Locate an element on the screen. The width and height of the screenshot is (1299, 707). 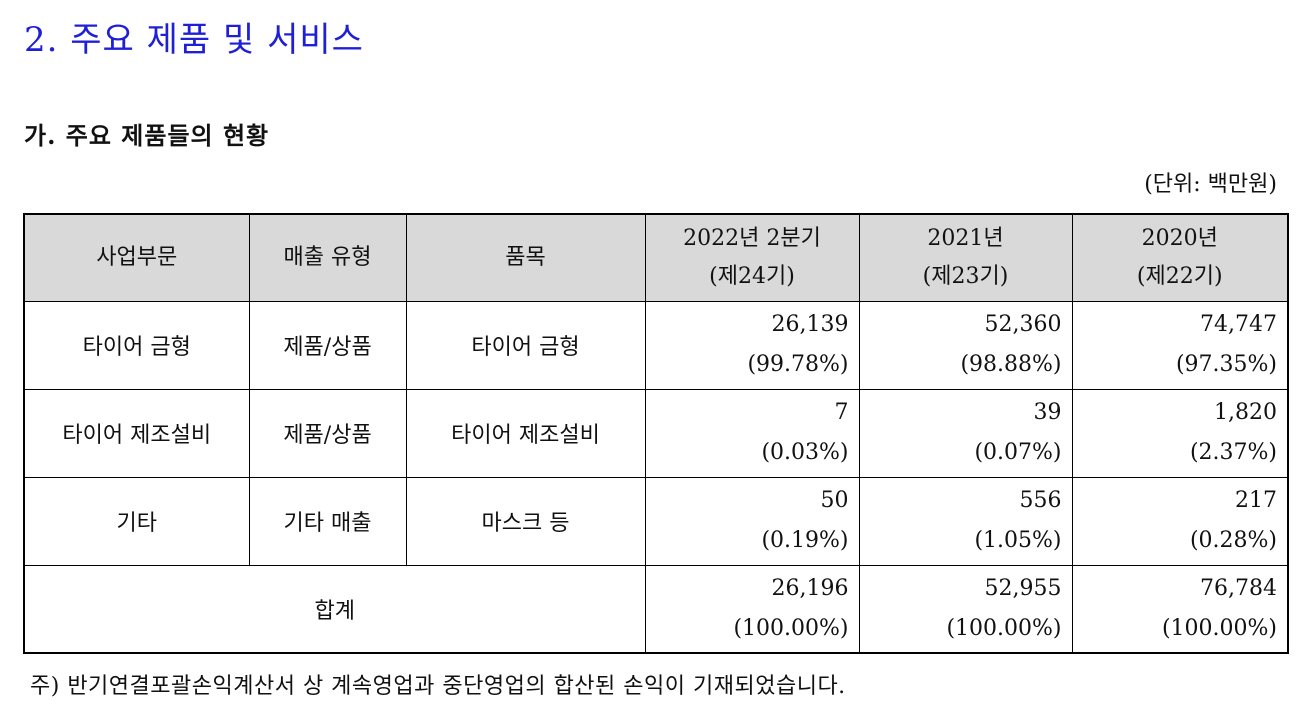
cell-percent: (0.03%) is located at coordinates (805, 452).